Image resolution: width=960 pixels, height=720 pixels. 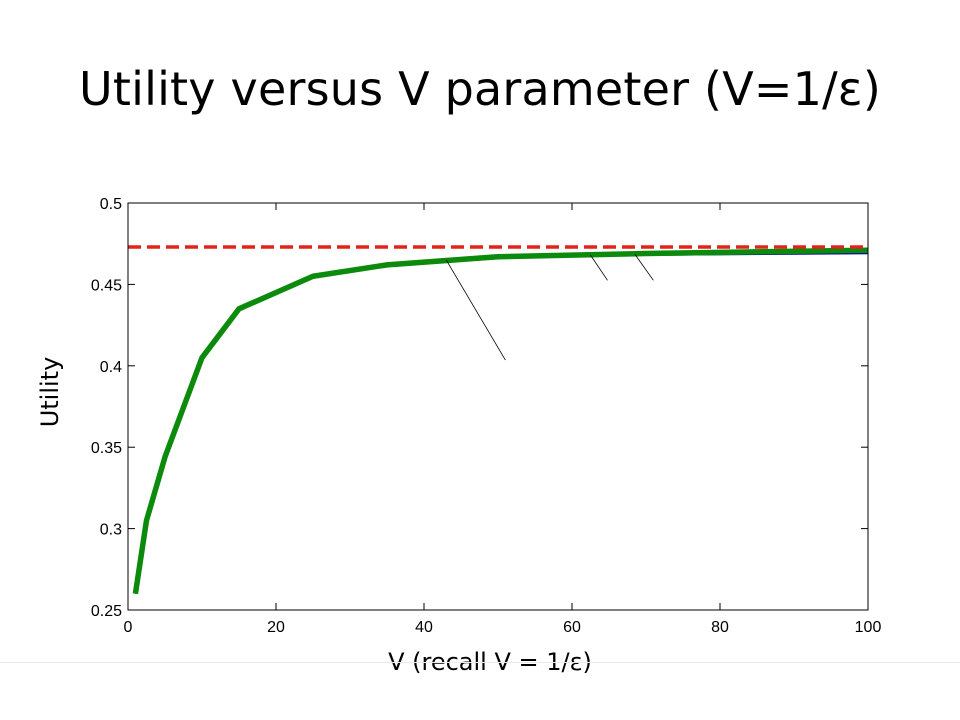 What do you see at coordinates (50, 392) in the screenshot?
I see `y-axis-label: Utility` at bounding box center [50, 392].